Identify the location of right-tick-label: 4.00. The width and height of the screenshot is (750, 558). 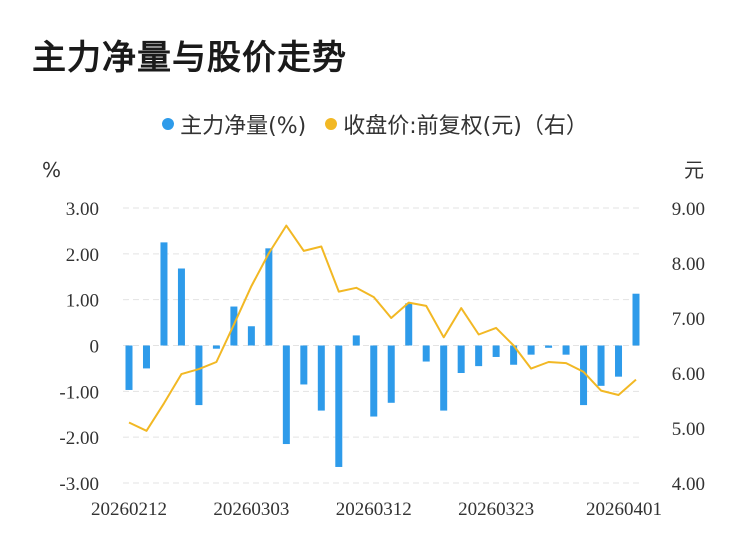
(688, 484).